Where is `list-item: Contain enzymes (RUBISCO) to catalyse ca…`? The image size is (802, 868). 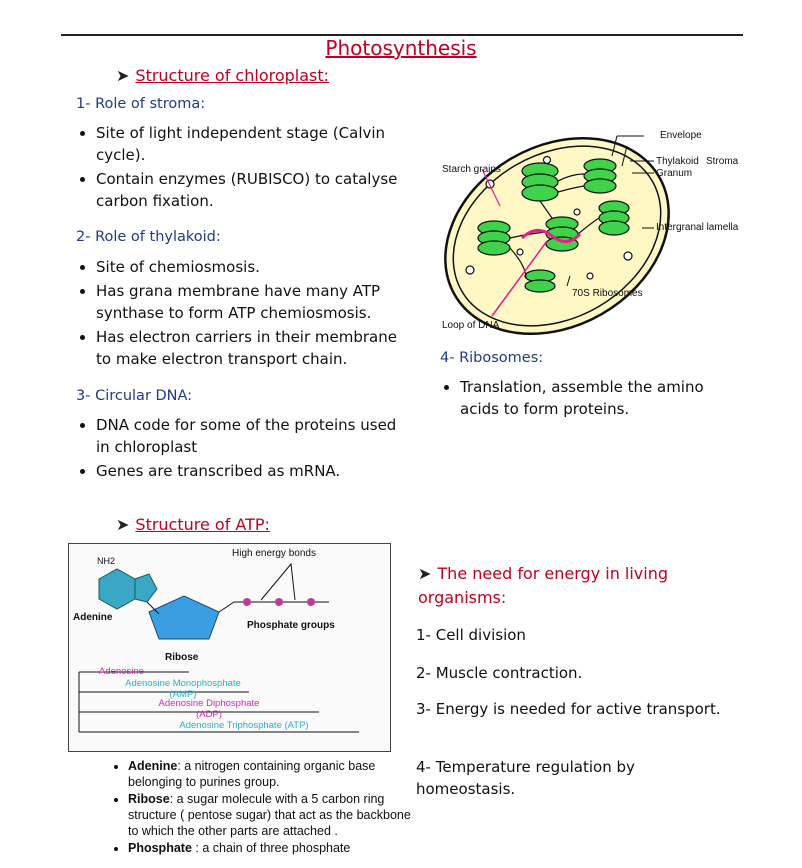 list-item: Contain enzymes (RUBISCO) to catalyse ca… is located at coordinates (249, 190).